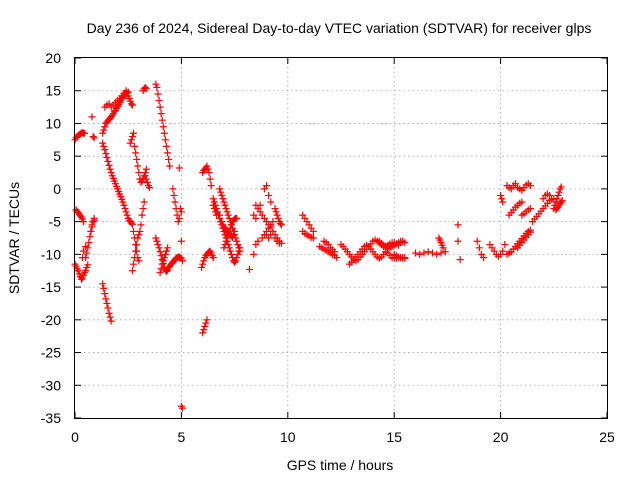 The width and height of the screenshot is (640, 480). Describe the element at coordinates (340, 465) in the screenshot. I see `x-axis-label: GPS time / hours` at that location.